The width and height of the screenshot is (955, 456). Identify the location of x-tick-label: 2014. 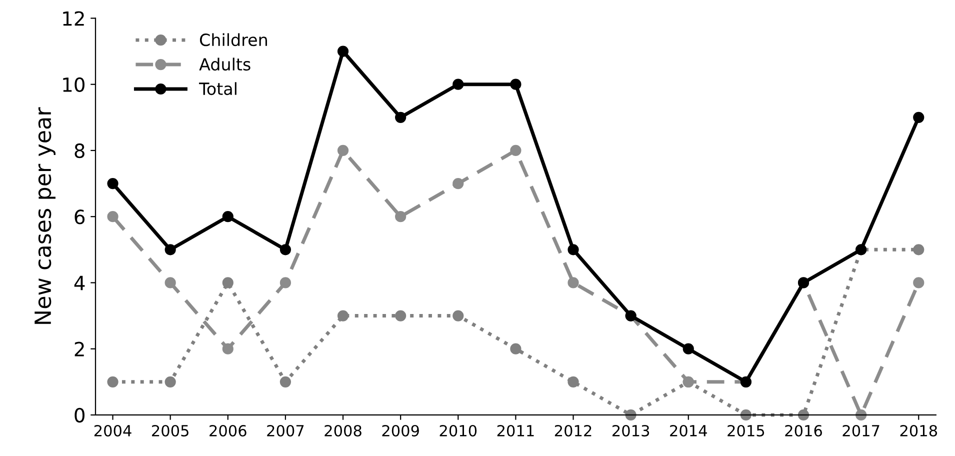
(688, 430).